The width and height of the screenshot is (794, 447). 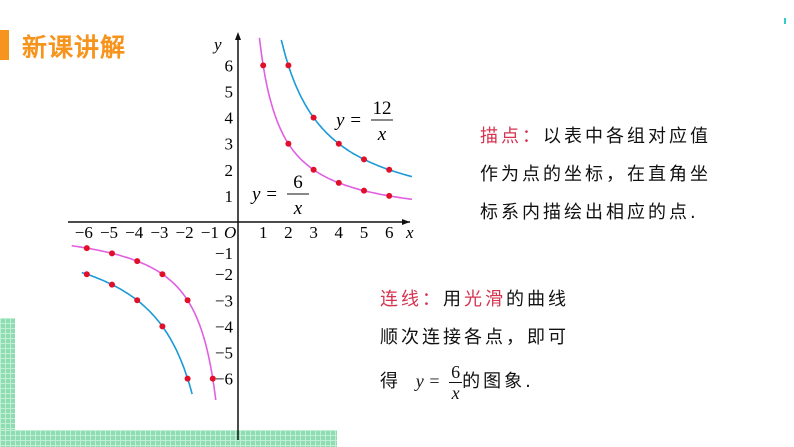 I want to click on plot-step-line: 作为点的坐标，在直角坐, so click(x=595, y=174).